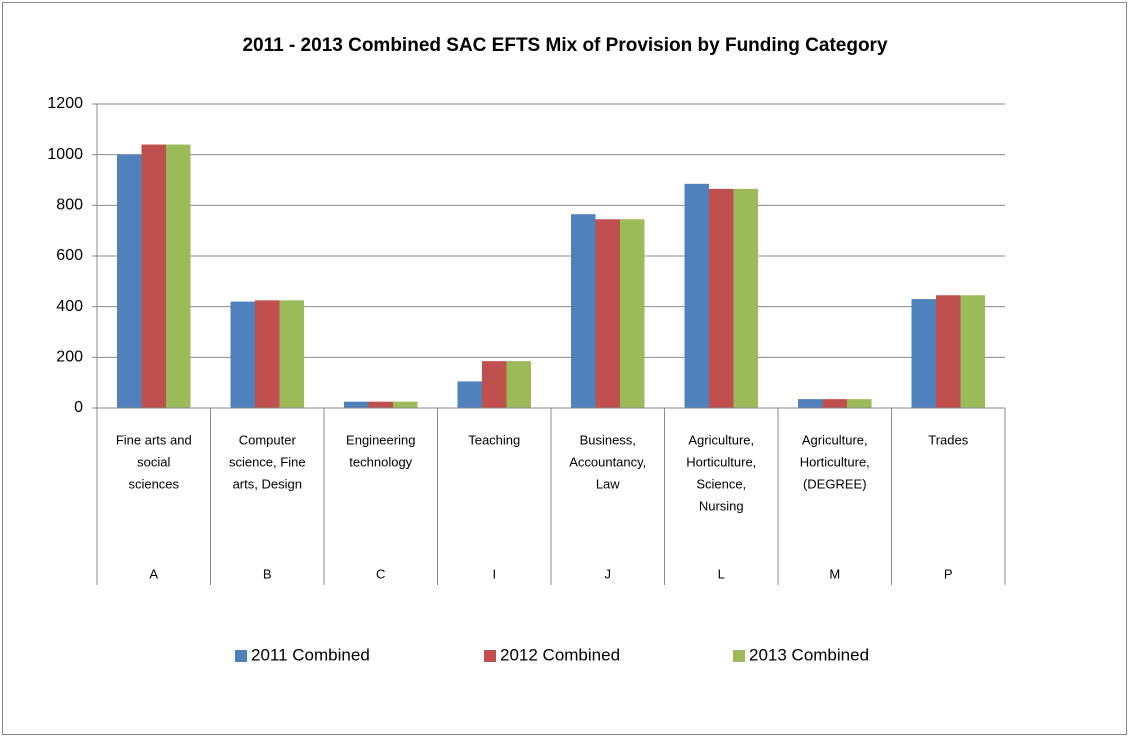  Describe the element at coordinates (69, 306) in the screenshot. I see `y-tick-label: 400` at that location.